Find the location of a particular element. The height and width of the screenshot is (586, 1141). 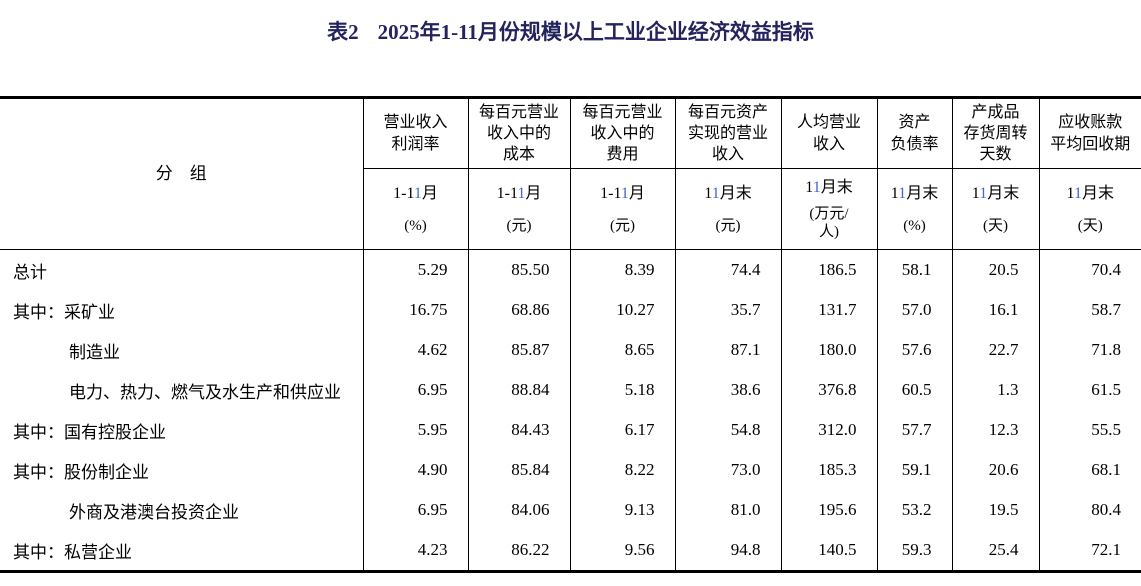

row-label: 制造业 is located at coordinates (181, 350).